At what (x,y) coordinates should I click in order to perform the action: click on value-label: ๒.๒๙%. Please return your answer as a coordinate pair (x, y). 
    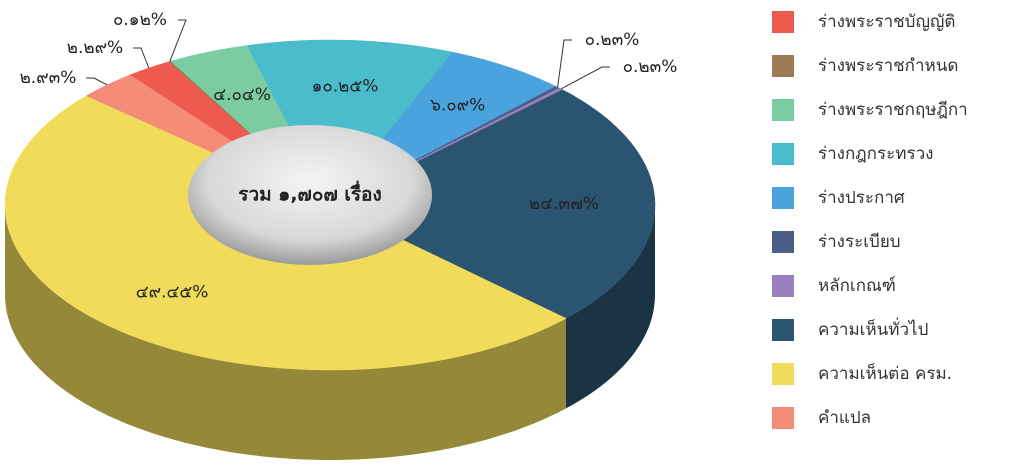
    Looking at the image, I should click on (95, 48).